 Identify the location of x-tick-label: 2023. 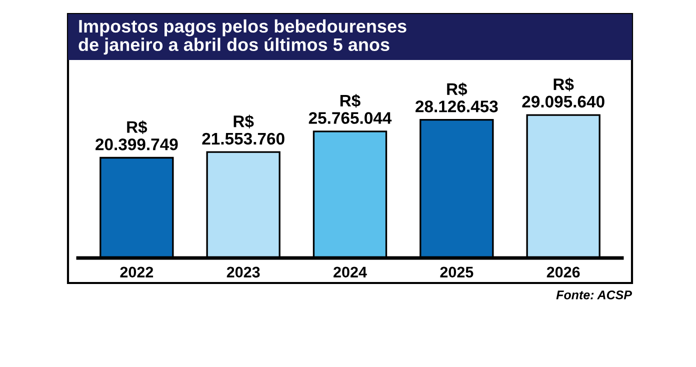
(243, 272).